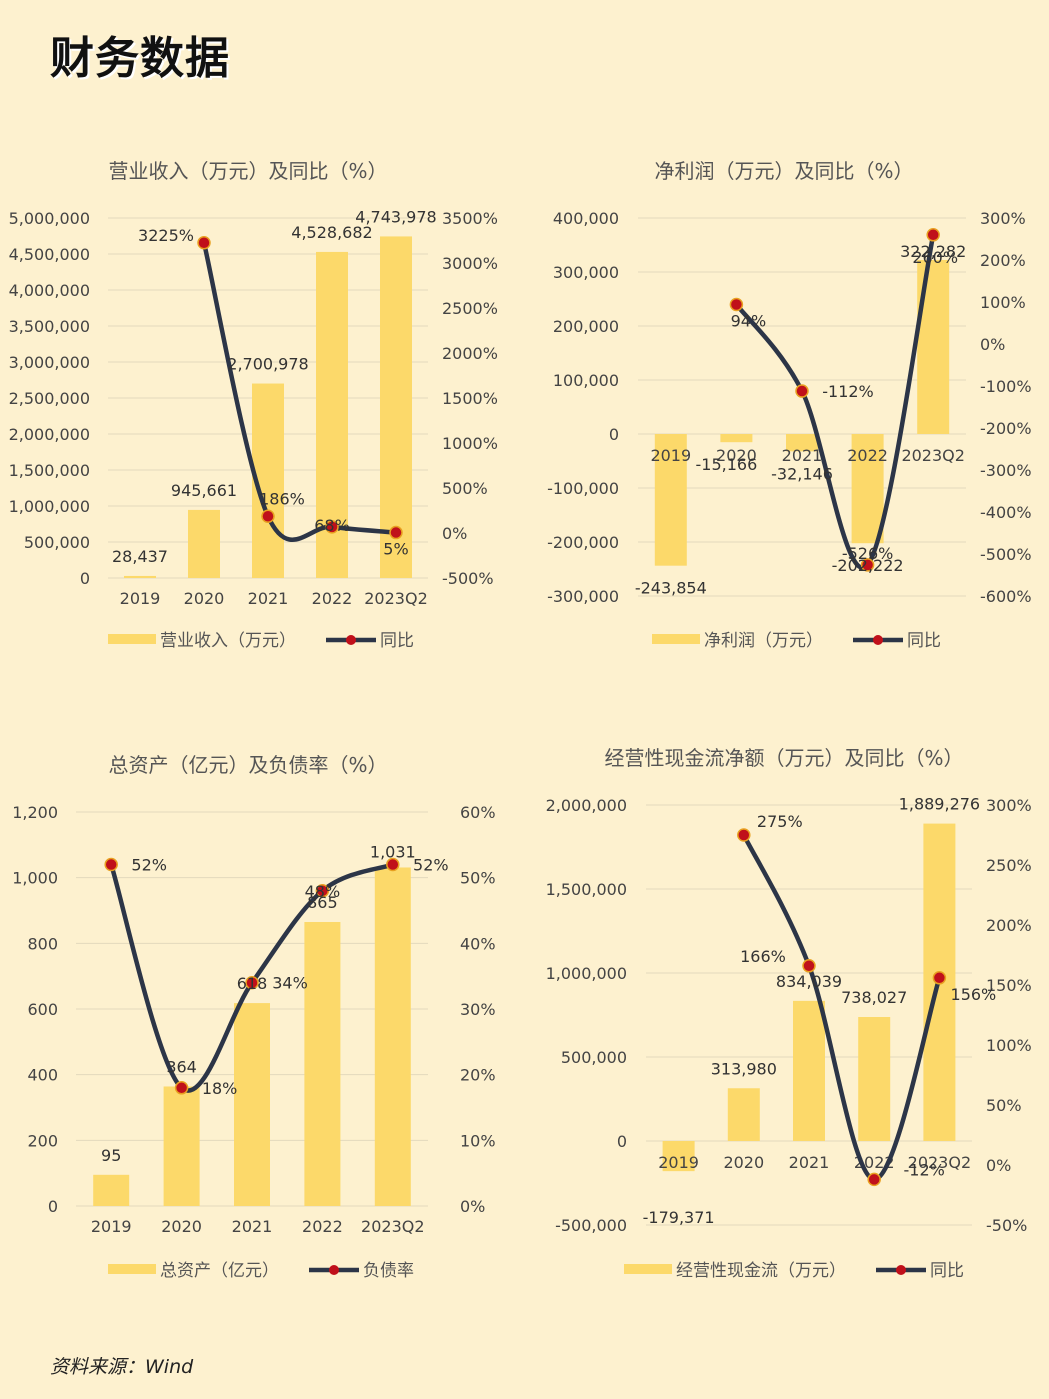 This screenshot has width=1049, height=1399. Describe the element at coordinates (749, 321) in the screenshot. I see `line-label: 94%` at that location.